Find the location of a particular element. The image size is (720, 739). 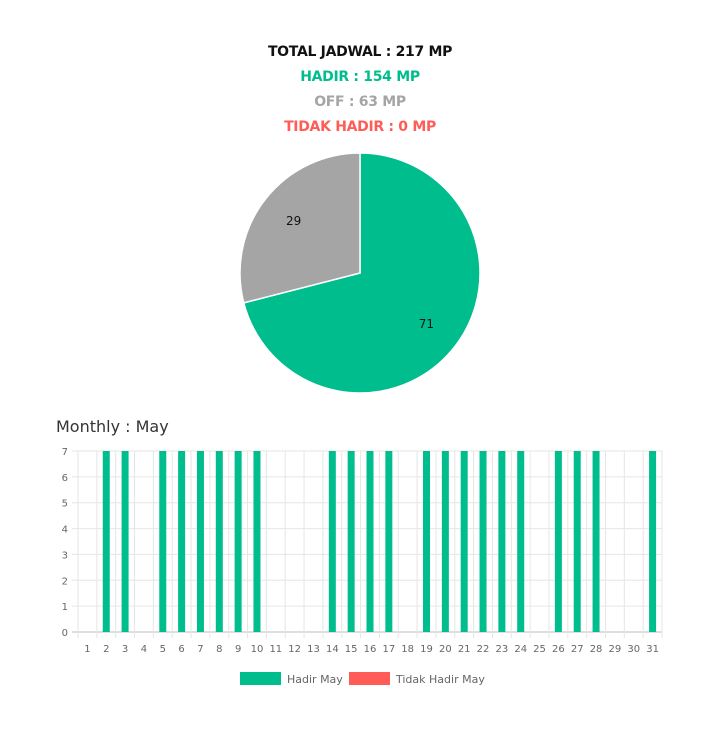

y-tick-label: 5 is located at coordinates (65, 504).